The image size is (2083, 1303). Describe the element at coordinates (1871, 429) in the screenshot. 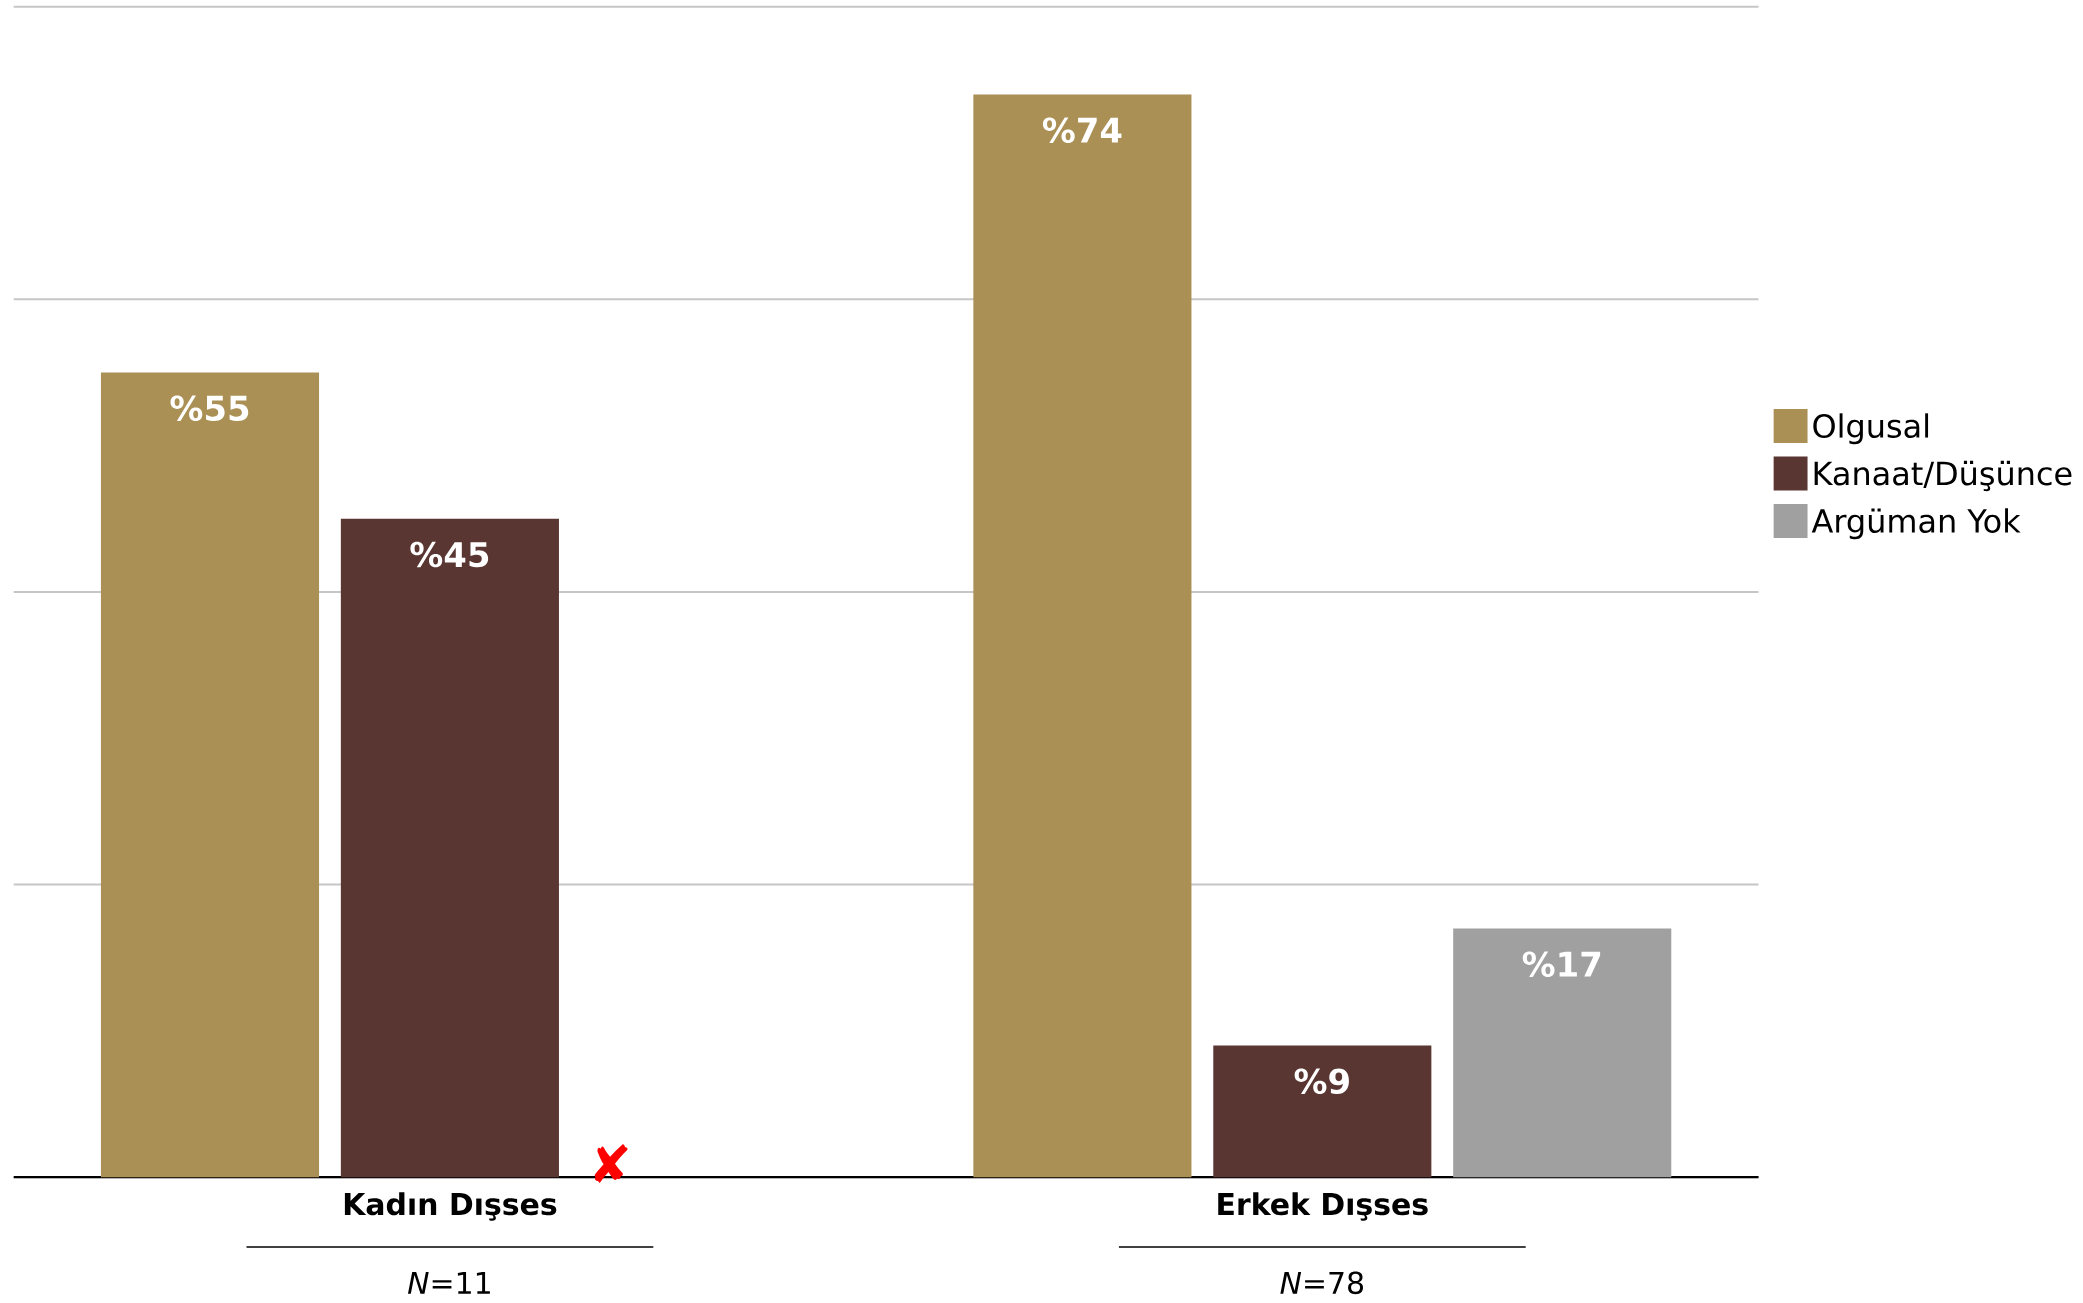

I see `legend-label: Olgusal` at that location.